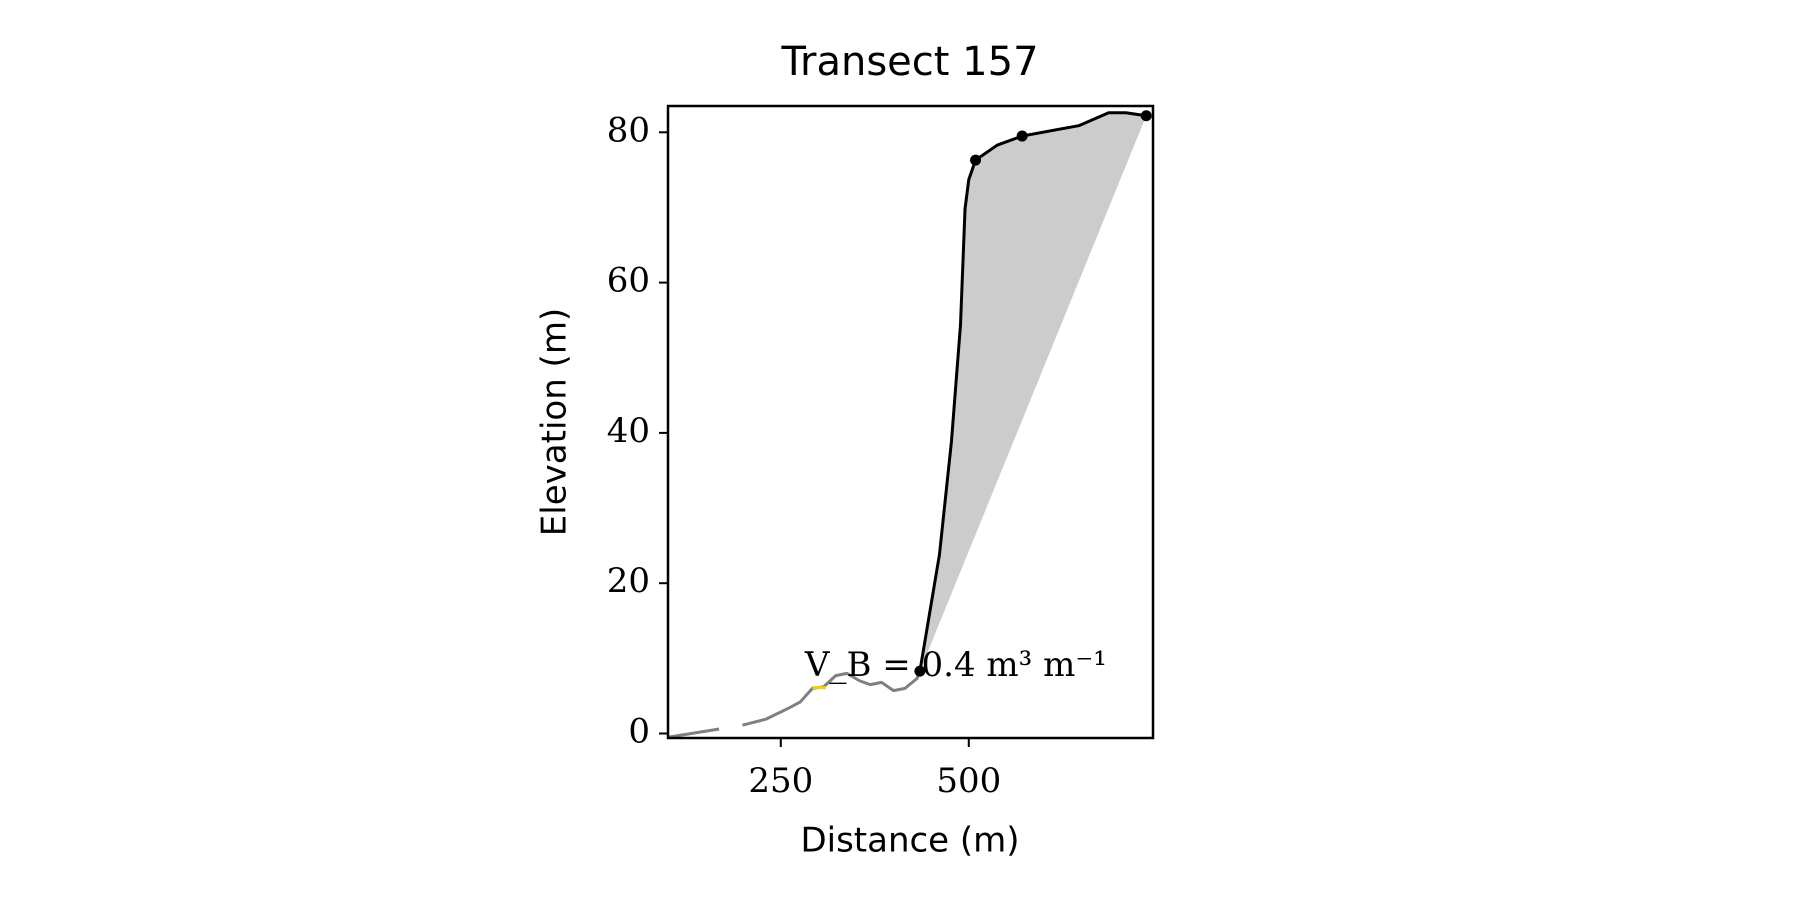 The height and width of the screenshot is (900, 1800). Describe the element at coordinates (628, 130) in the screenshot. I see `y-tick-label: 80` at that location.